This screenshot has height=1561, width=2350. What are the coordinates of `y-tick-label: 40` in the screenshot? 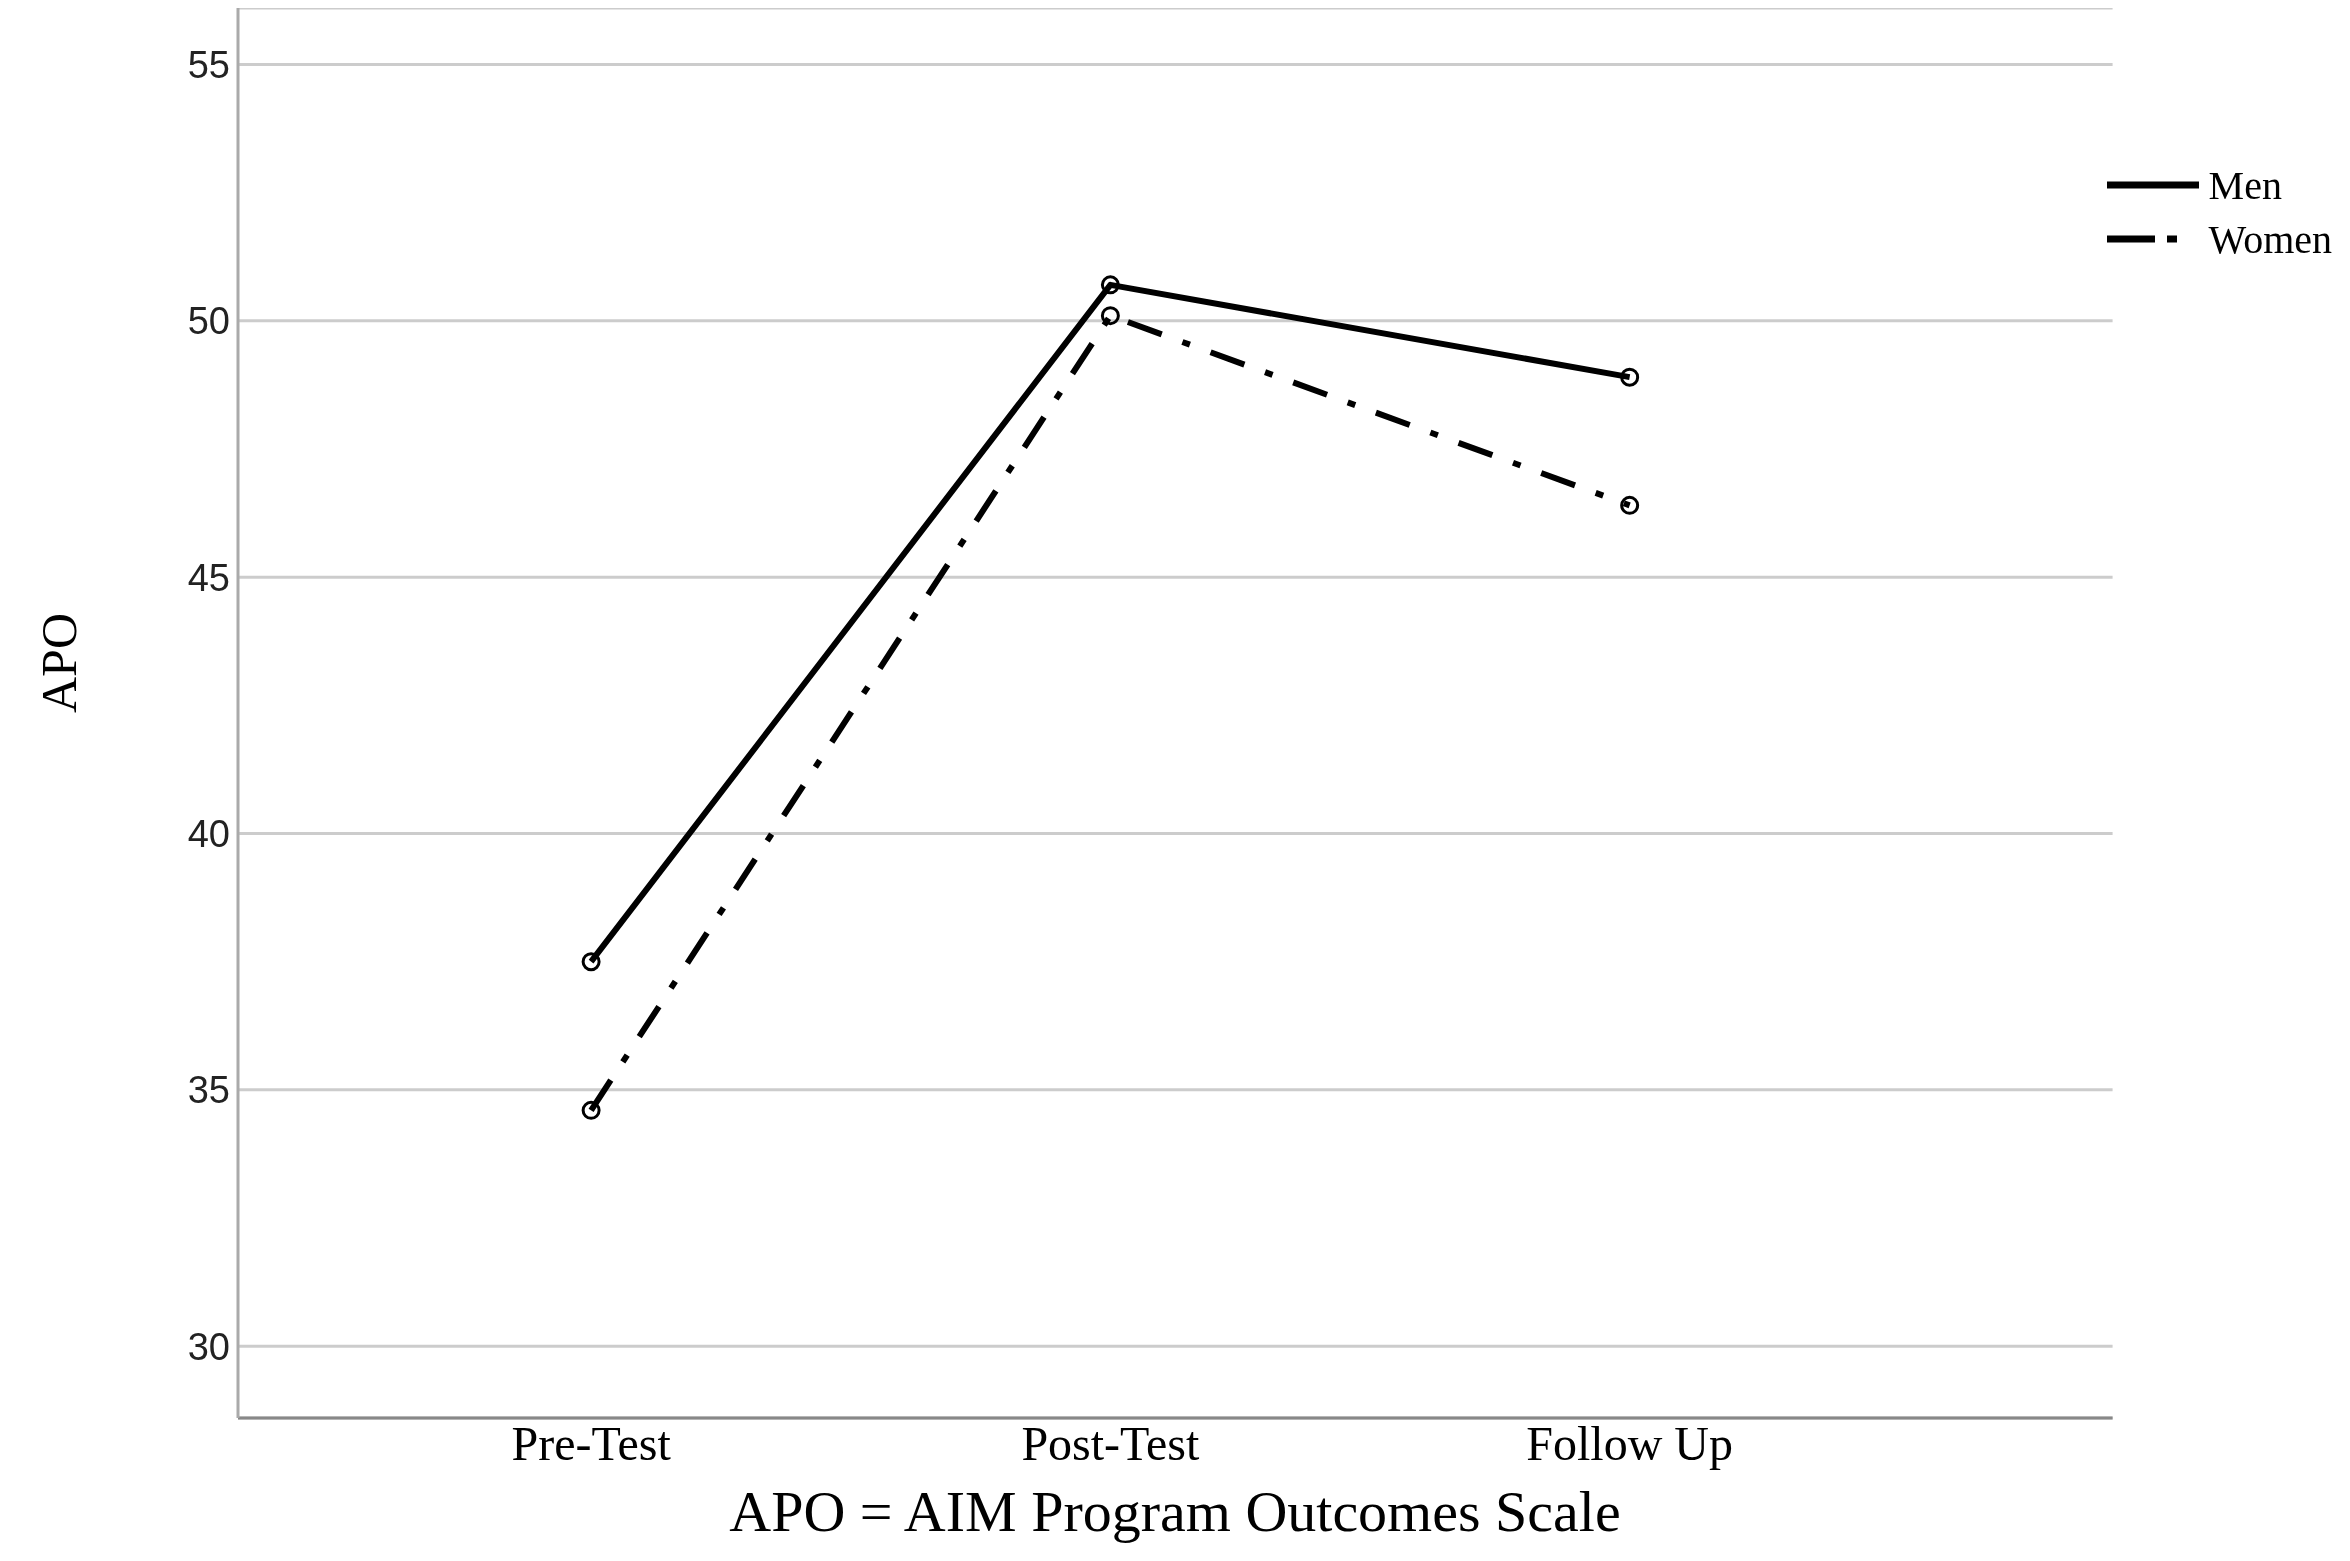 It's located at (208, 833).